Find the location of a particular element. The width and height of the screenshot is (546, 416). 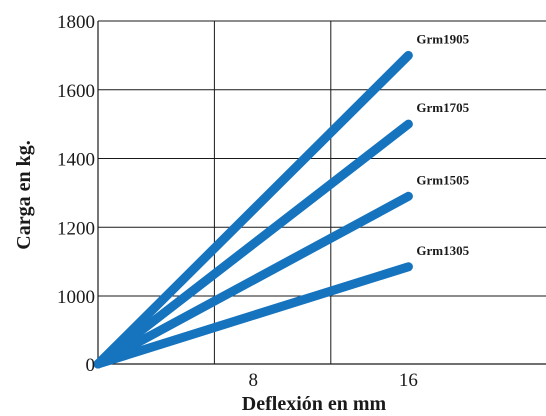

series-label: Grm1505 is located at coordinates (442, 179).